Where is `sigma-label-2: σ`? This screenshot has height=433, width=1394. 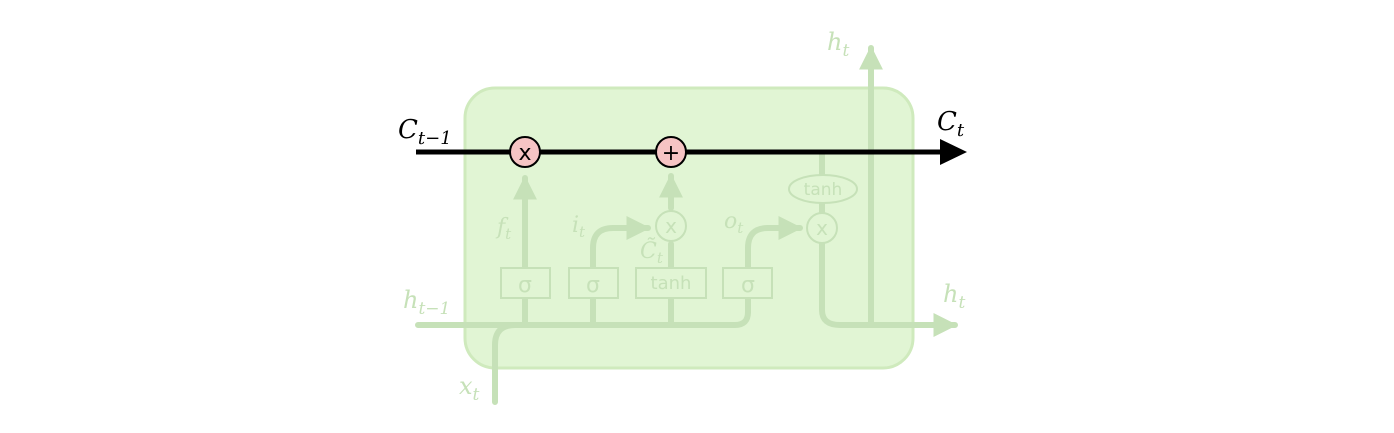
sigma-label-2: σ is located at coordinates (593, 285).